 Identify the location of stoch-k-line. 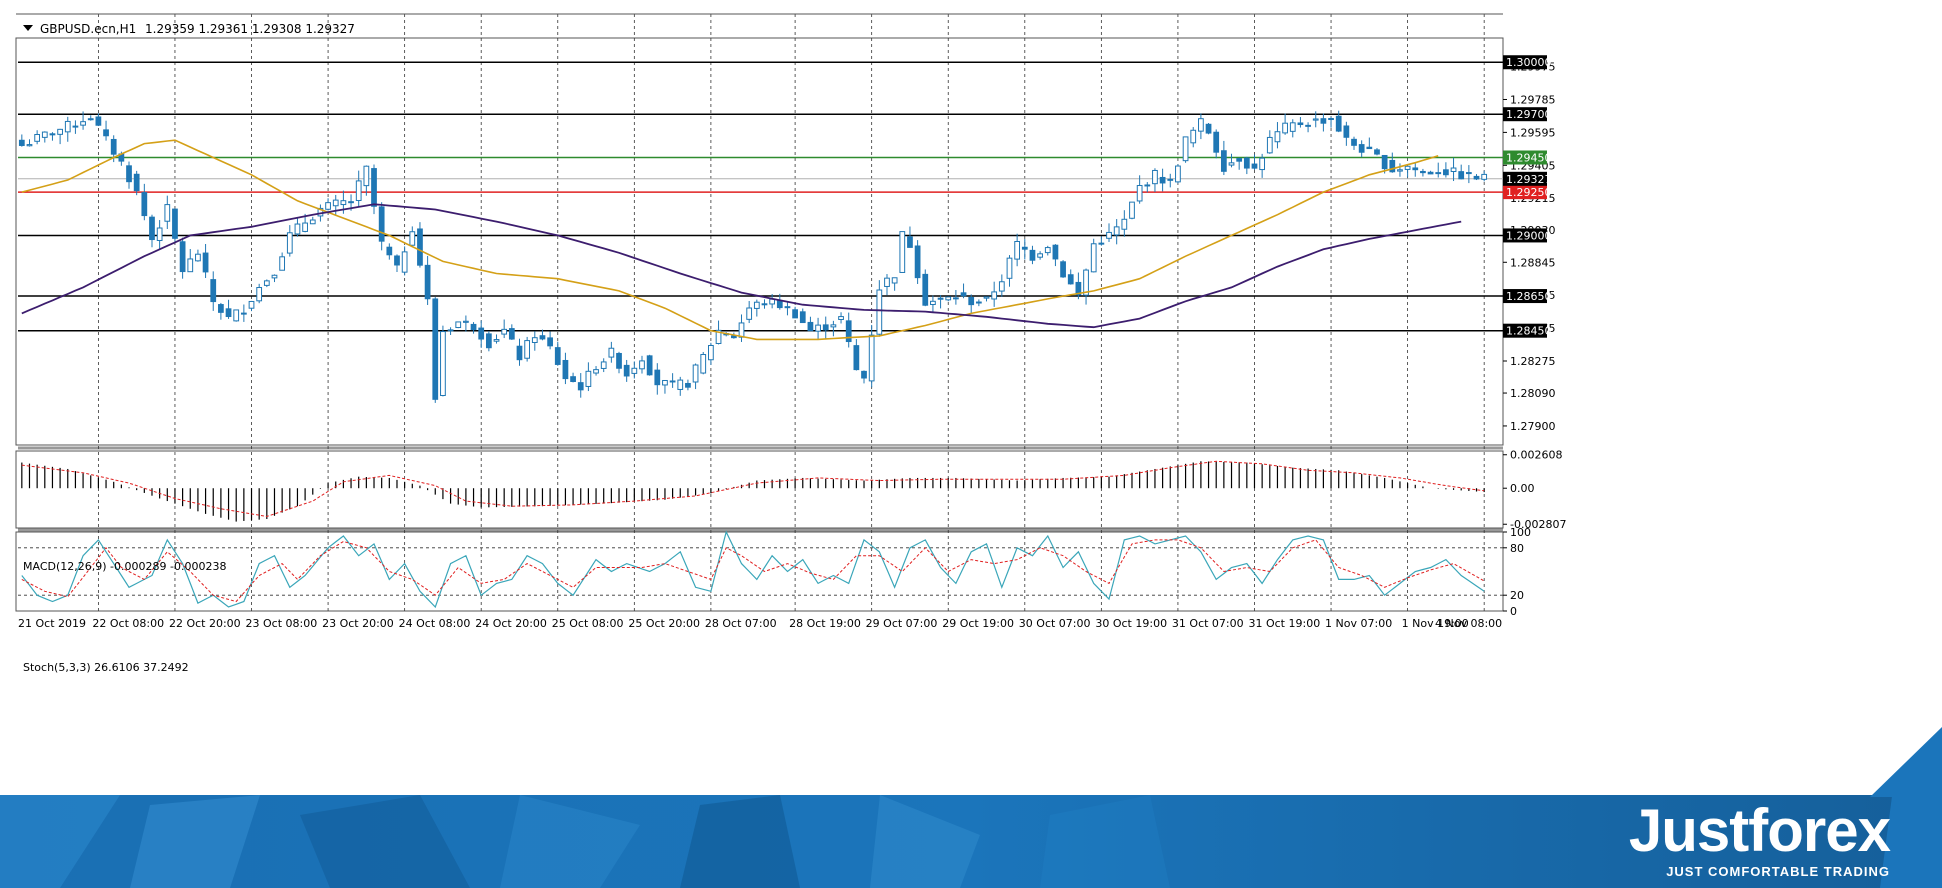
(753, 569).